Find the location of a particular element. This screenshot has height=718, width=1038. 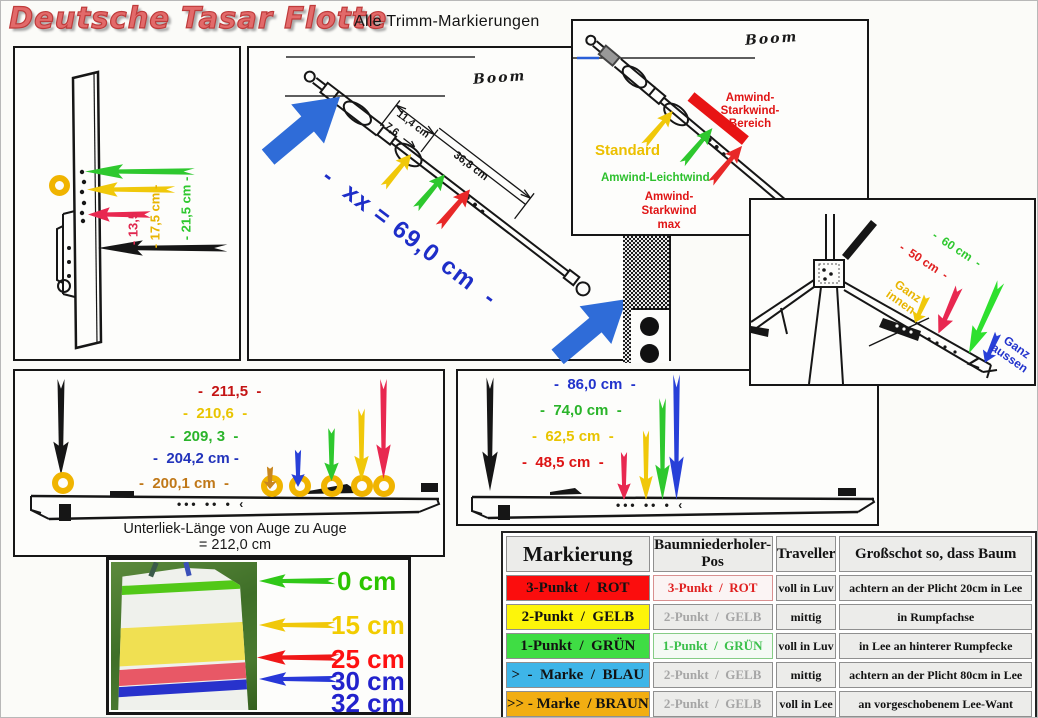

red-arrow-icon is located at coordinates (298, 657).